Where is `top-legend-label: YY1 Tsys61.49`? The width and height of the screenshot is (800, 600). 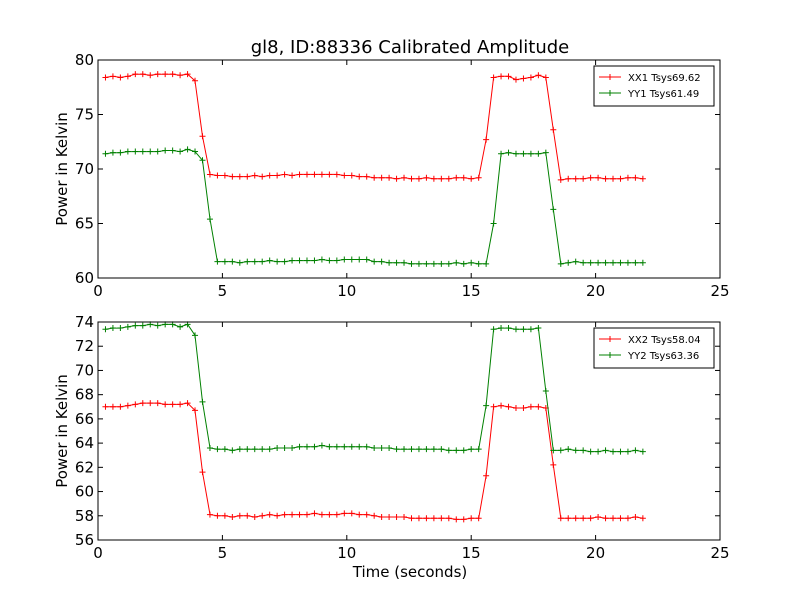
top-legend-label: YY1 Tsys61.49 is located at coordinates (663, 94).